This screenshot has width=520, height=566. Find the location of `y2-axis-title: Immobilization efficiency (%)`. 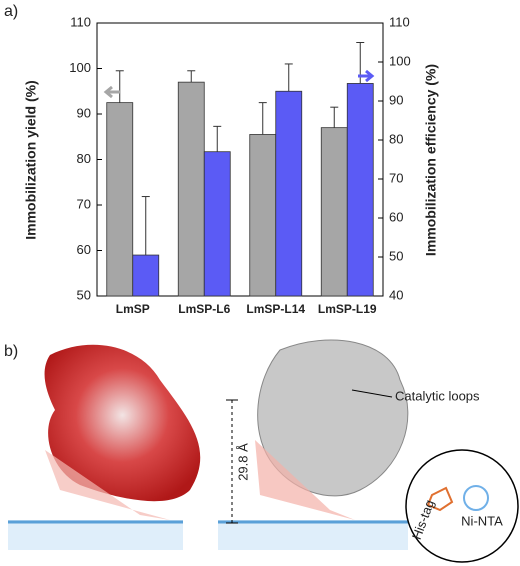

y2-axis-title: Immobilization efficiency (%) is located at coordinates (431, 160).